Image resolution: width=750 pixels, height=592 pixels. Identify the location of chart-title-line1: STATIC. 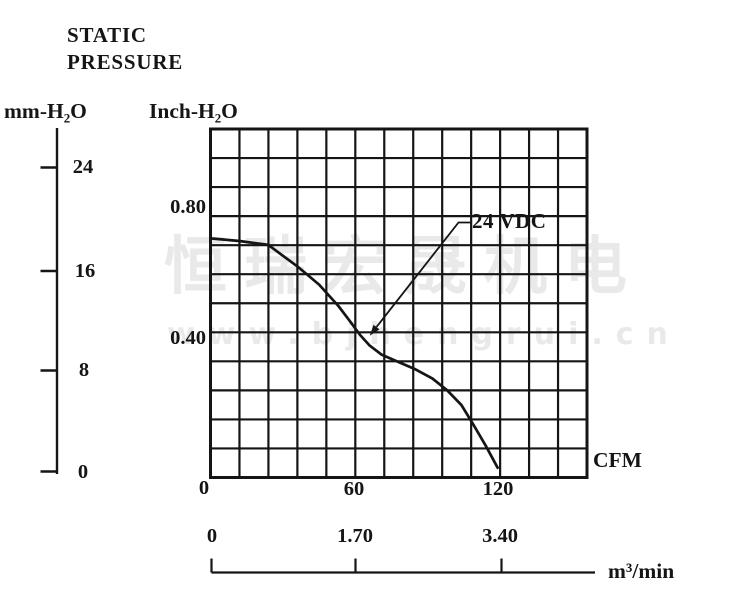
(107, 35).